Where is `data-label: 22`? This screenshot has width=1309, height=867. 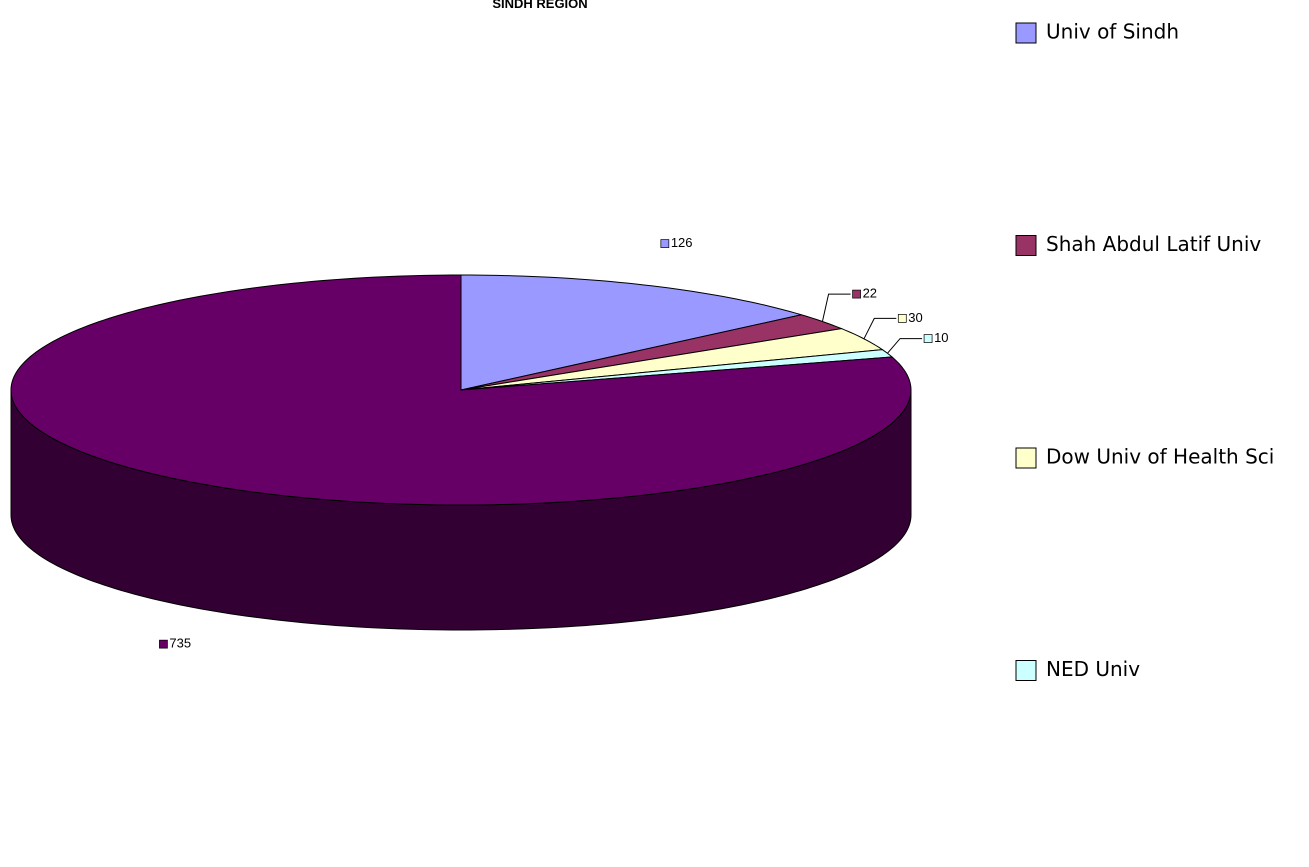 data-label: 22 is located at coordinates (870, 293).